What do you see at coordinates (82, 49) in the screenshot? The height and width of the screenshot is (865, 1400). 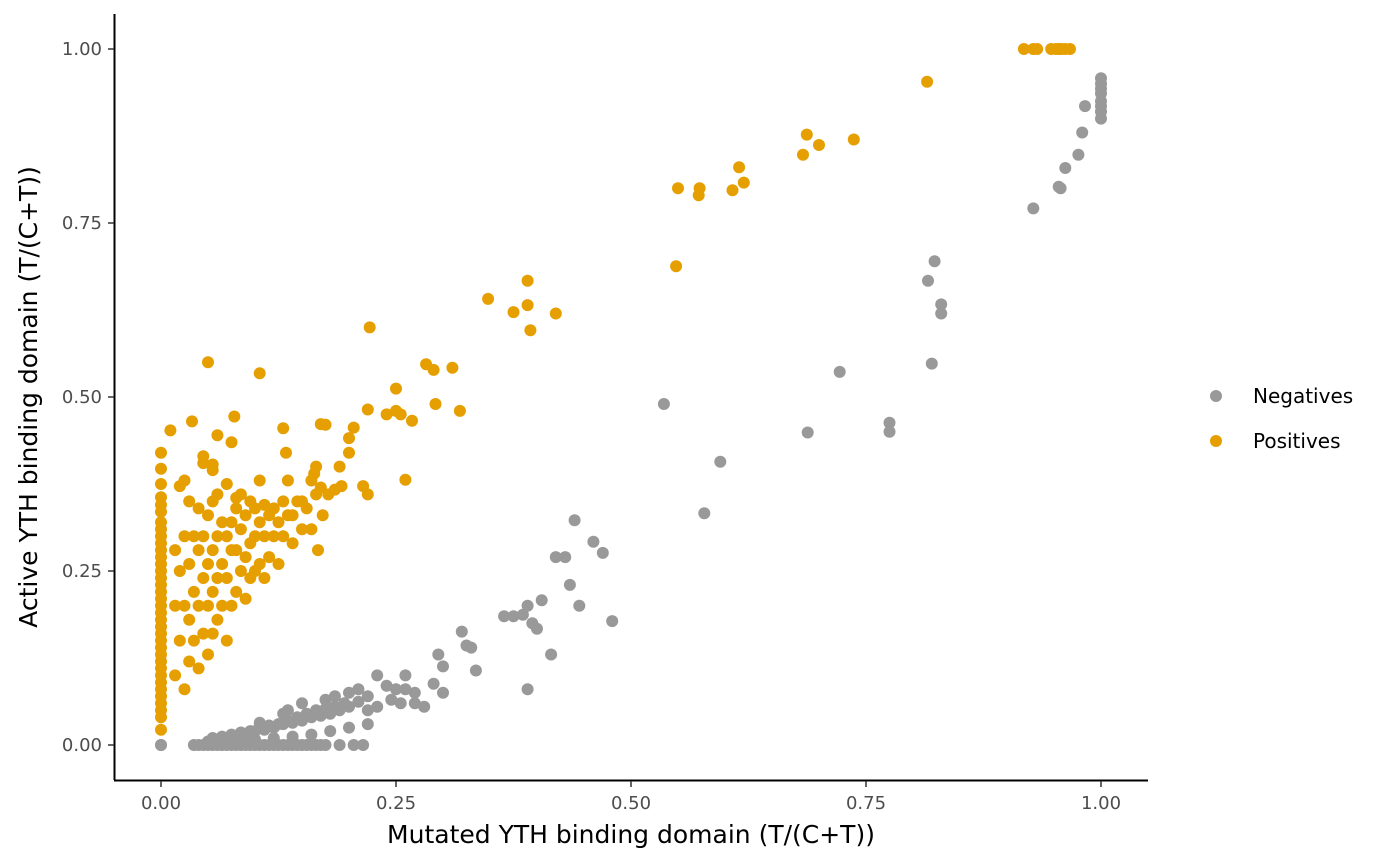 I see `y-tick-label: 1.00` at bounding box center [82, 49].